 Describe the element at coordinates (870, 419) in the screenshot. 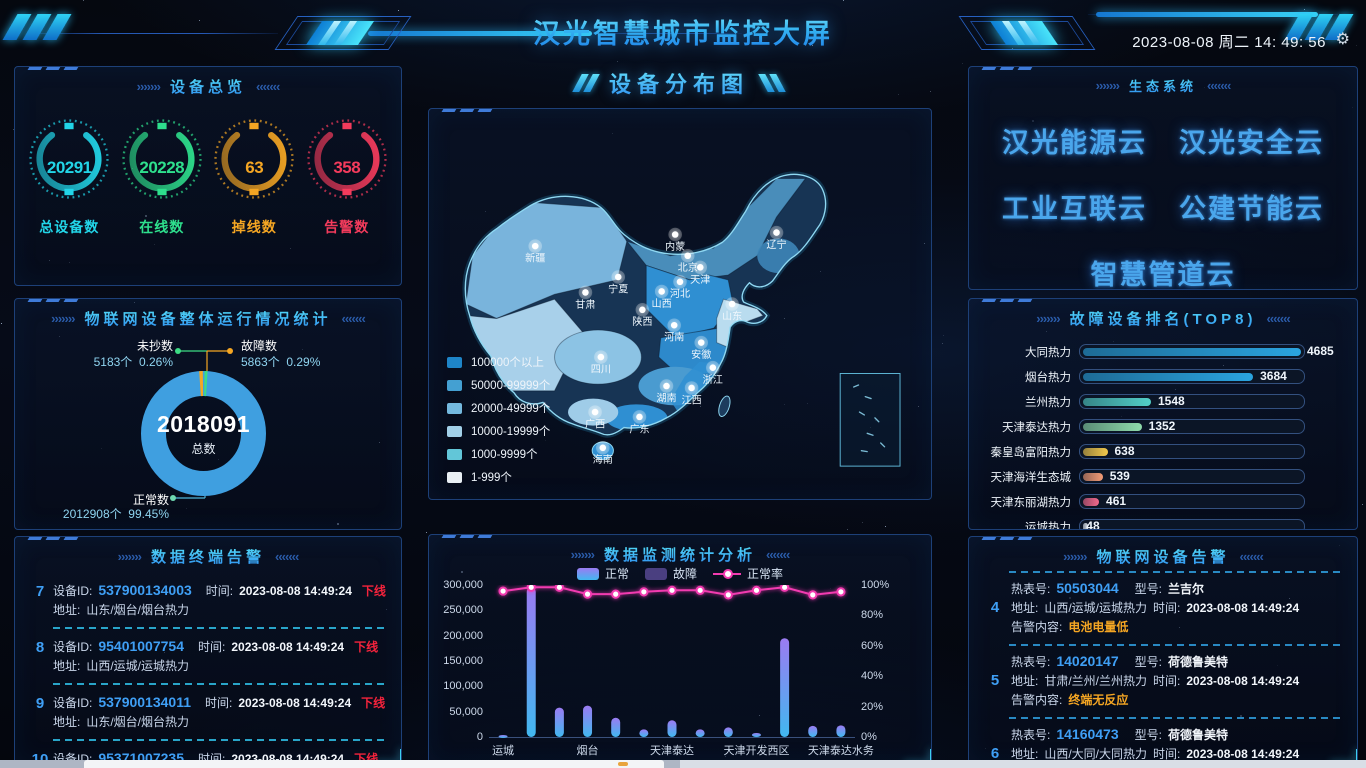

I see `south-china-sea-inset` at that location.